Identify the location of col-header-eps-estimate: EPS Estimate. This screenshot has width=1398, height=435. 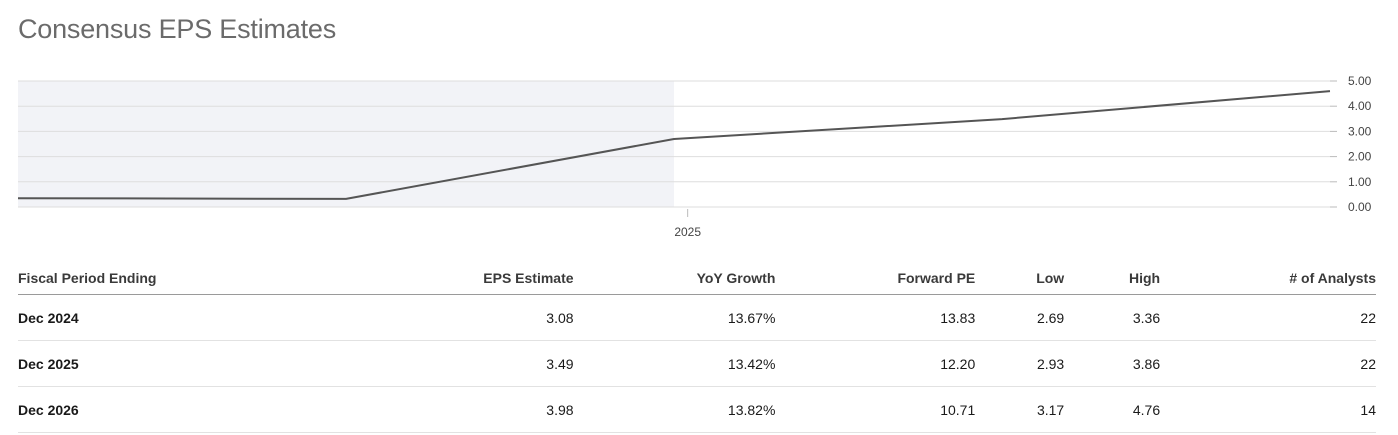
(450, 279).